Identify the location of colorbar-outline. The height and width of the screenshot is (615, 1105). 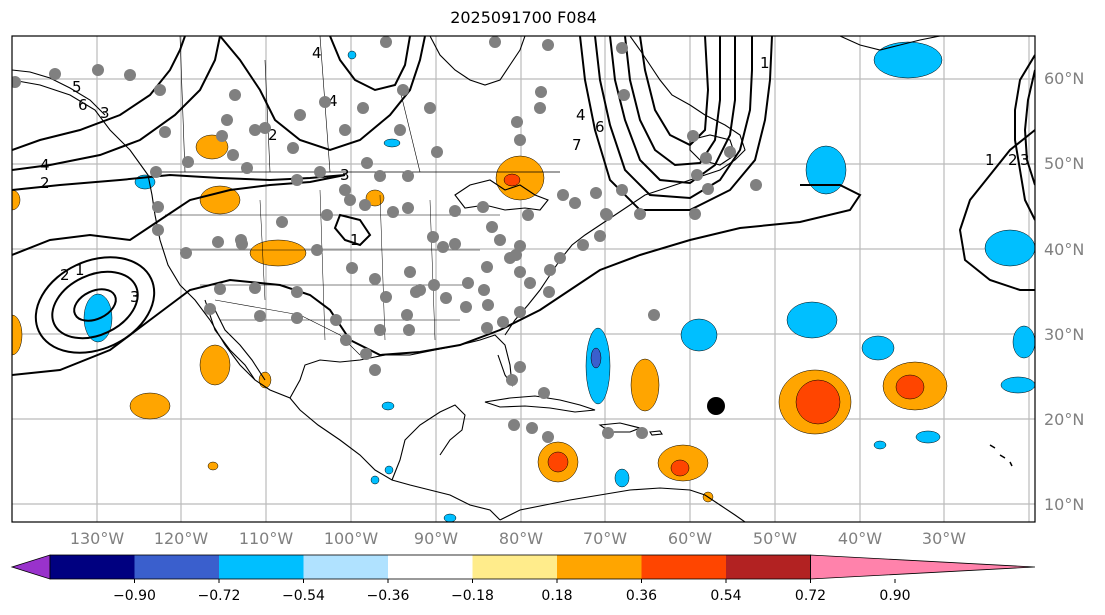
(430, 567).